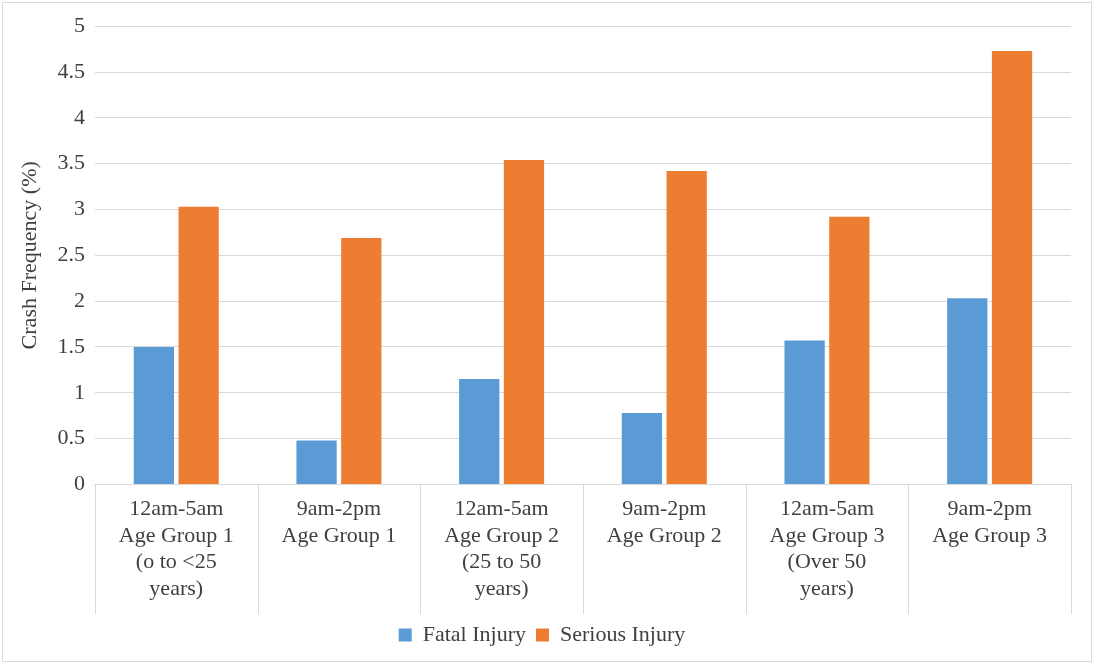  I want to click on legend-label: Fatal Injury, so click(474, 633).